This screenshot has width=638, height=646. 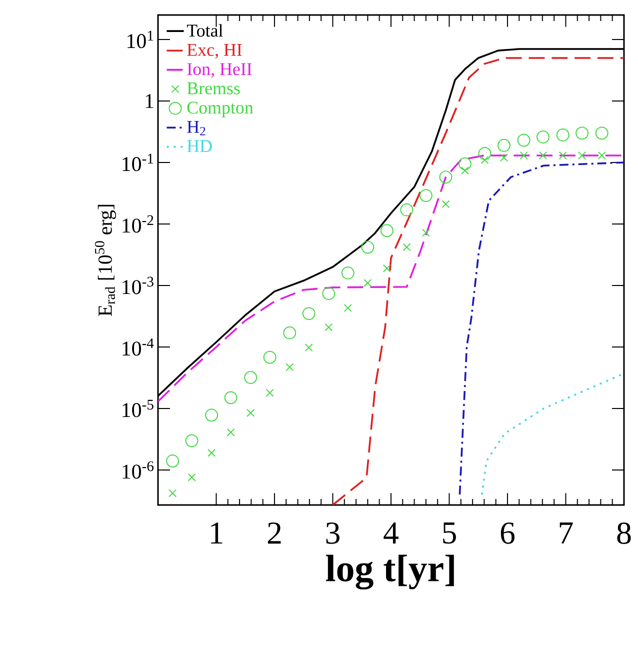 I want to click on y-tick-label: 10$^{1}$, so click(x=141, y=39).